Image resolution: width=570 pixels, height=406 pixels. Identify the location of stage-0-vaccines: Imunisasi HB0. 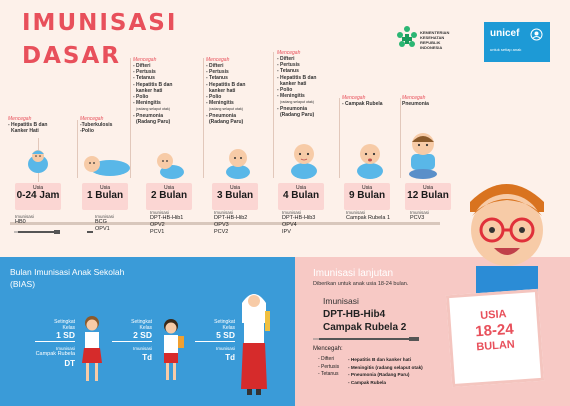
(40, 220).